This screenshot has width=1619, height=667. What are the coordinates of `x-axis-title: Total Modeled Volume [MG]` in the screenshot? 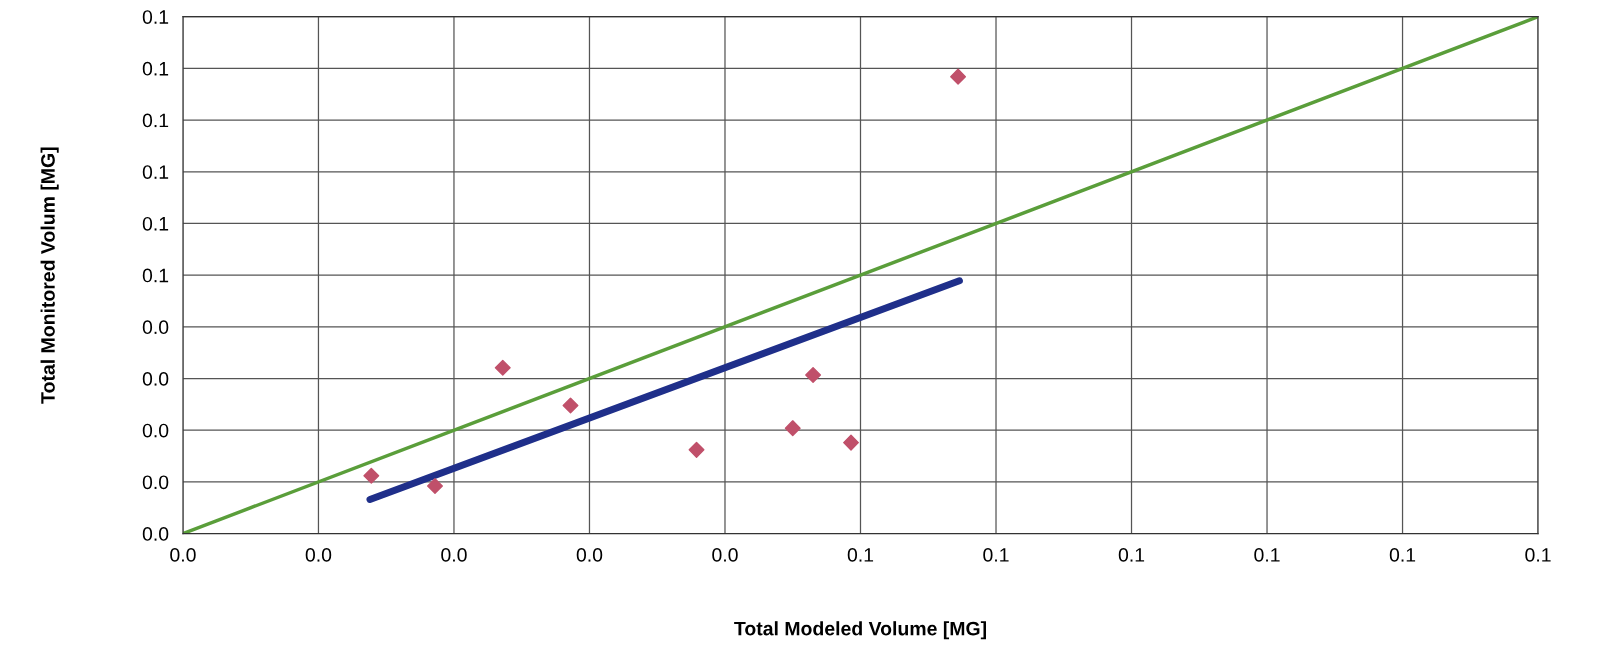 It's located at (860, 630).